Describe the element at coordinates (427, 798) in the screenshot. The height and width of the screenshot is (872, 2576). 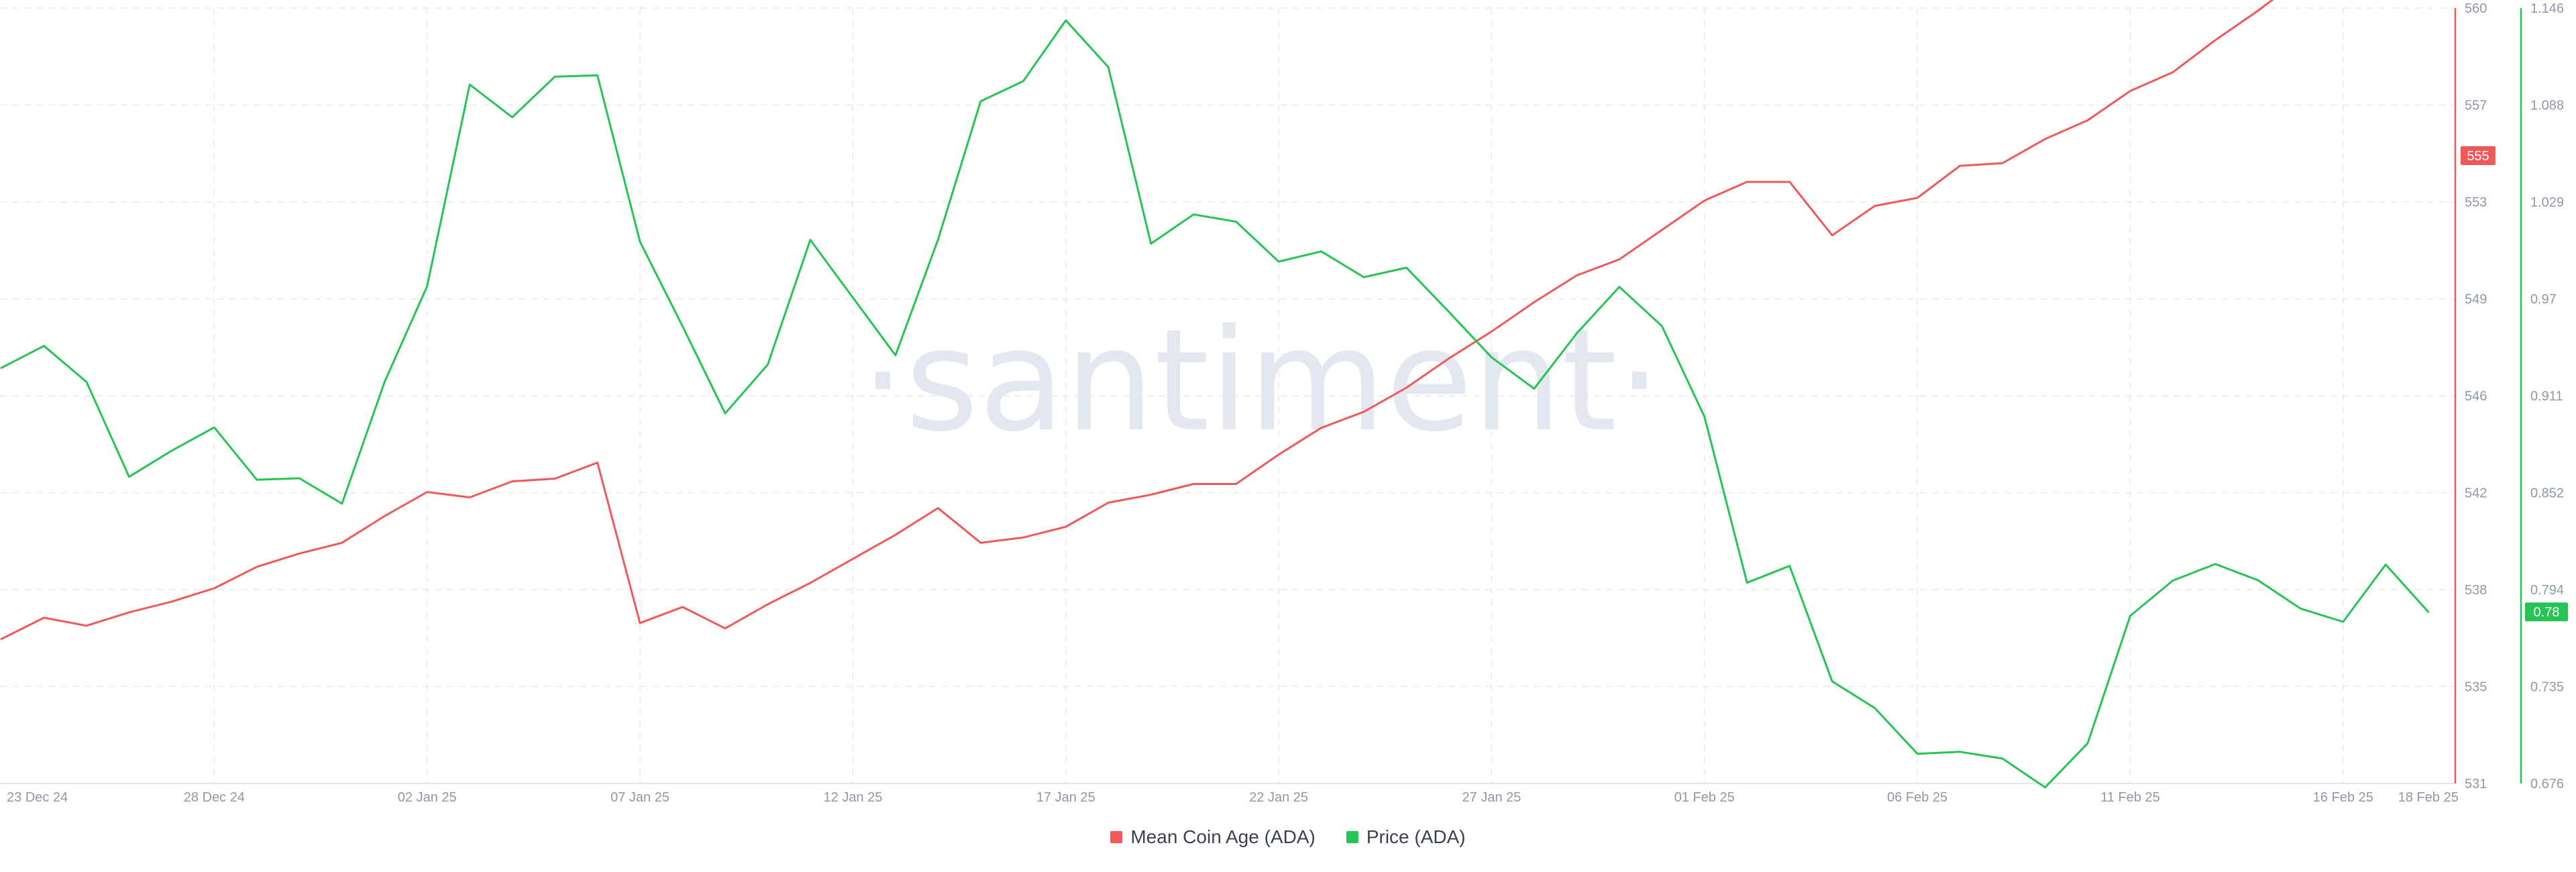
I see `x-tick-label: 02 Jan 25` at that location.